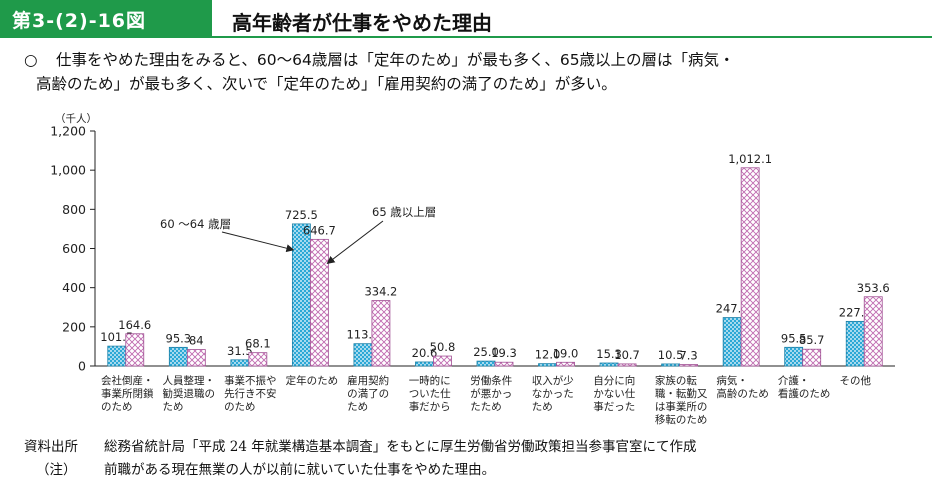 This screenshot has height=496, width=932. I want to click on x-category-label: 事業不振や, so click(250, 380).